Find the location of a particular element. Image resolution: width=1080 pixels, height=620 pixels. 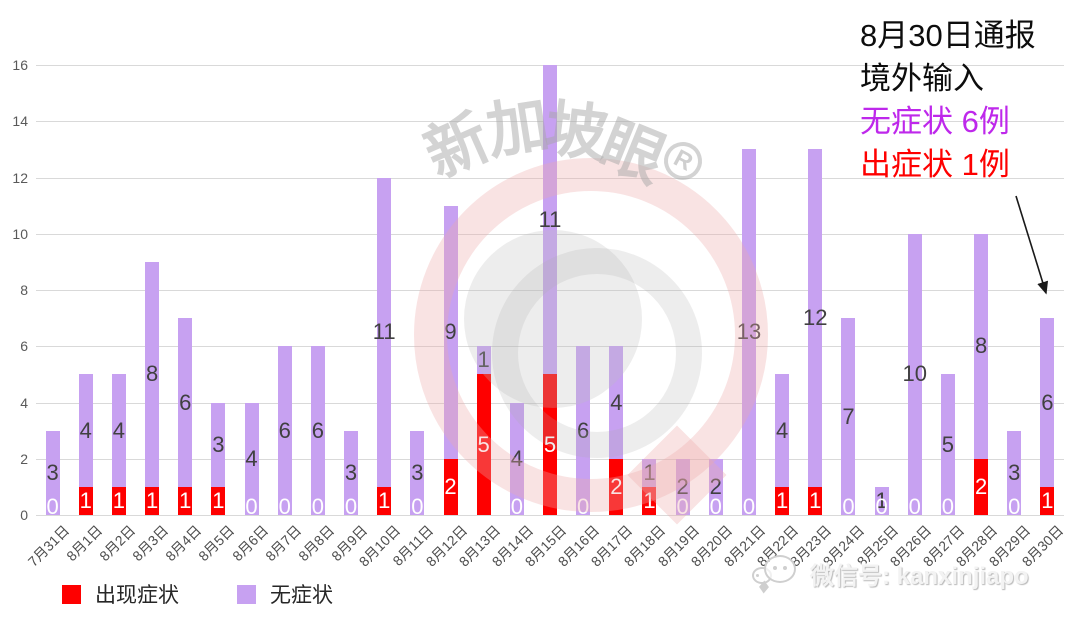

y-tick-label: 10 is located at coordinates (20, 233).